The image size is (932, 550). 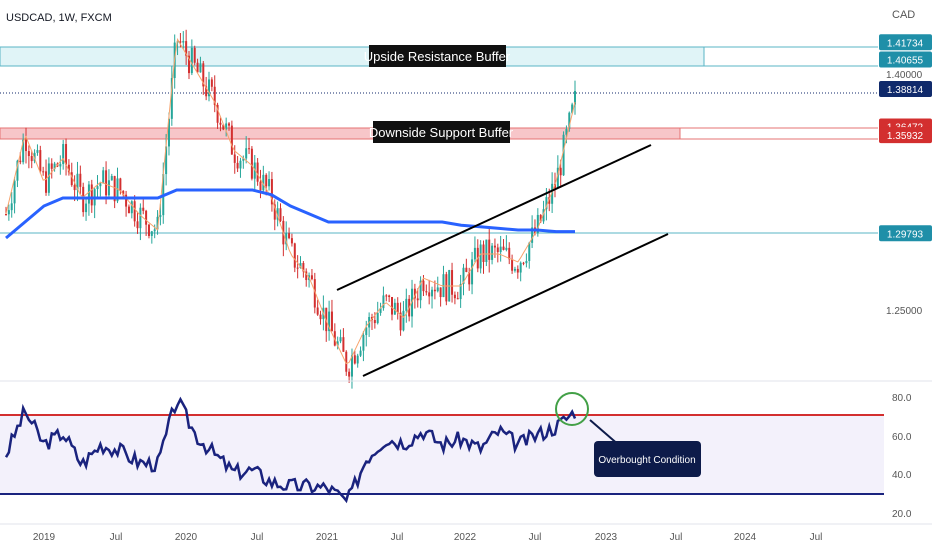 What do you see at coordinates (745, 537) in the screenshot?
I see `time-tick-label: 2024` at bounding box center [745, 537].